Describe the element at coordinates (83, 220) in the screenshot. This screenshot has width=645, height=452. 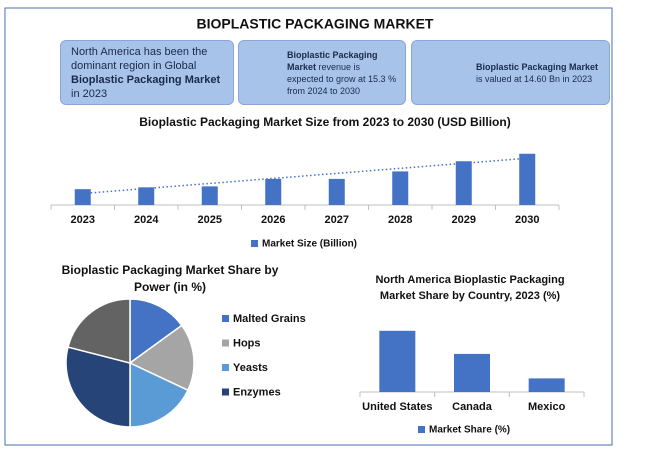
I see `x-tick-label: 2023` at that location.